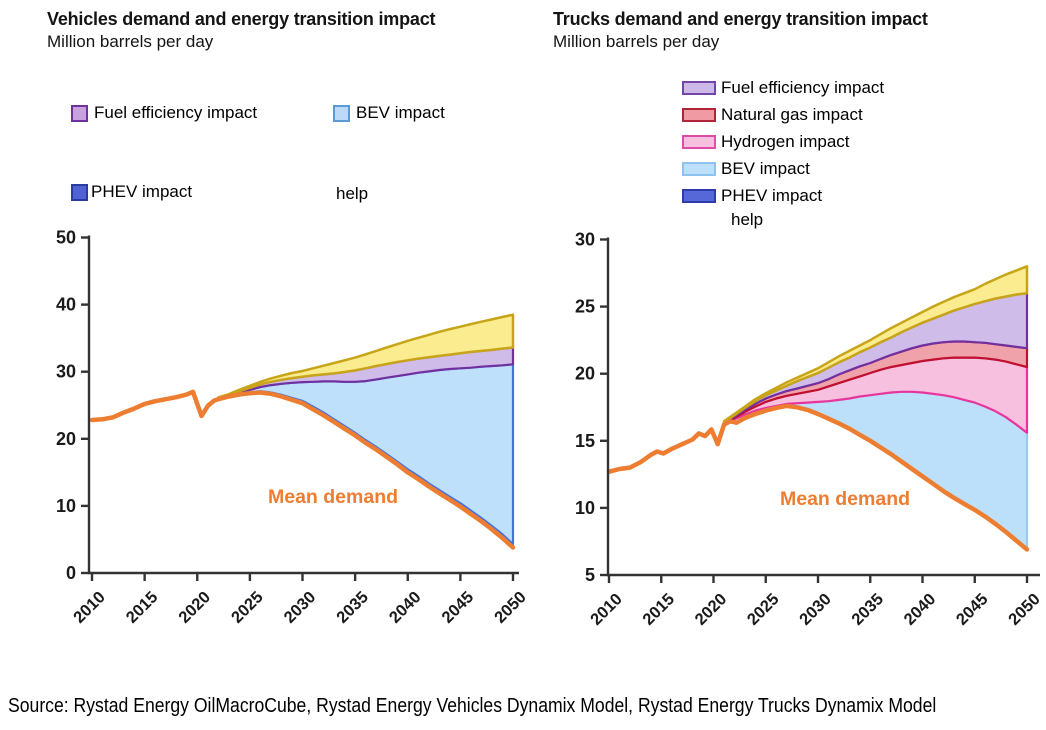  What do you see at coordinates (636, 41) in the screenshot?
I see `trucks-chart-subtitle: Million barrels per day` at bounding box center [636, 41].